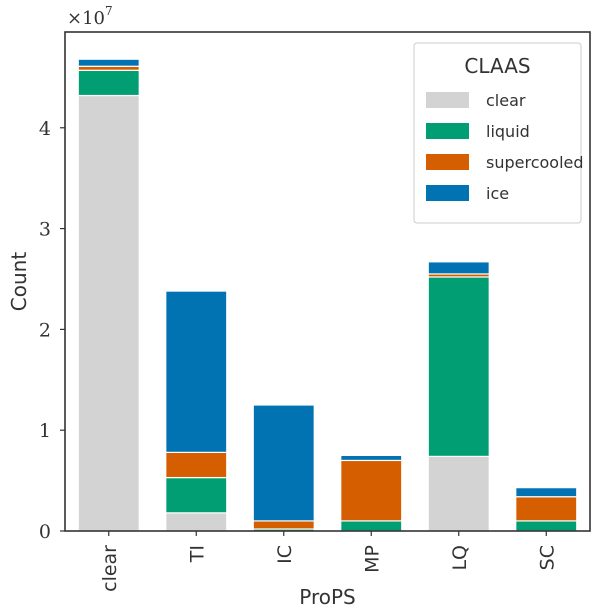  Describe the element at coordinates (447, 100) in the screenshot. I see `legend-swatch-clear` at that location.